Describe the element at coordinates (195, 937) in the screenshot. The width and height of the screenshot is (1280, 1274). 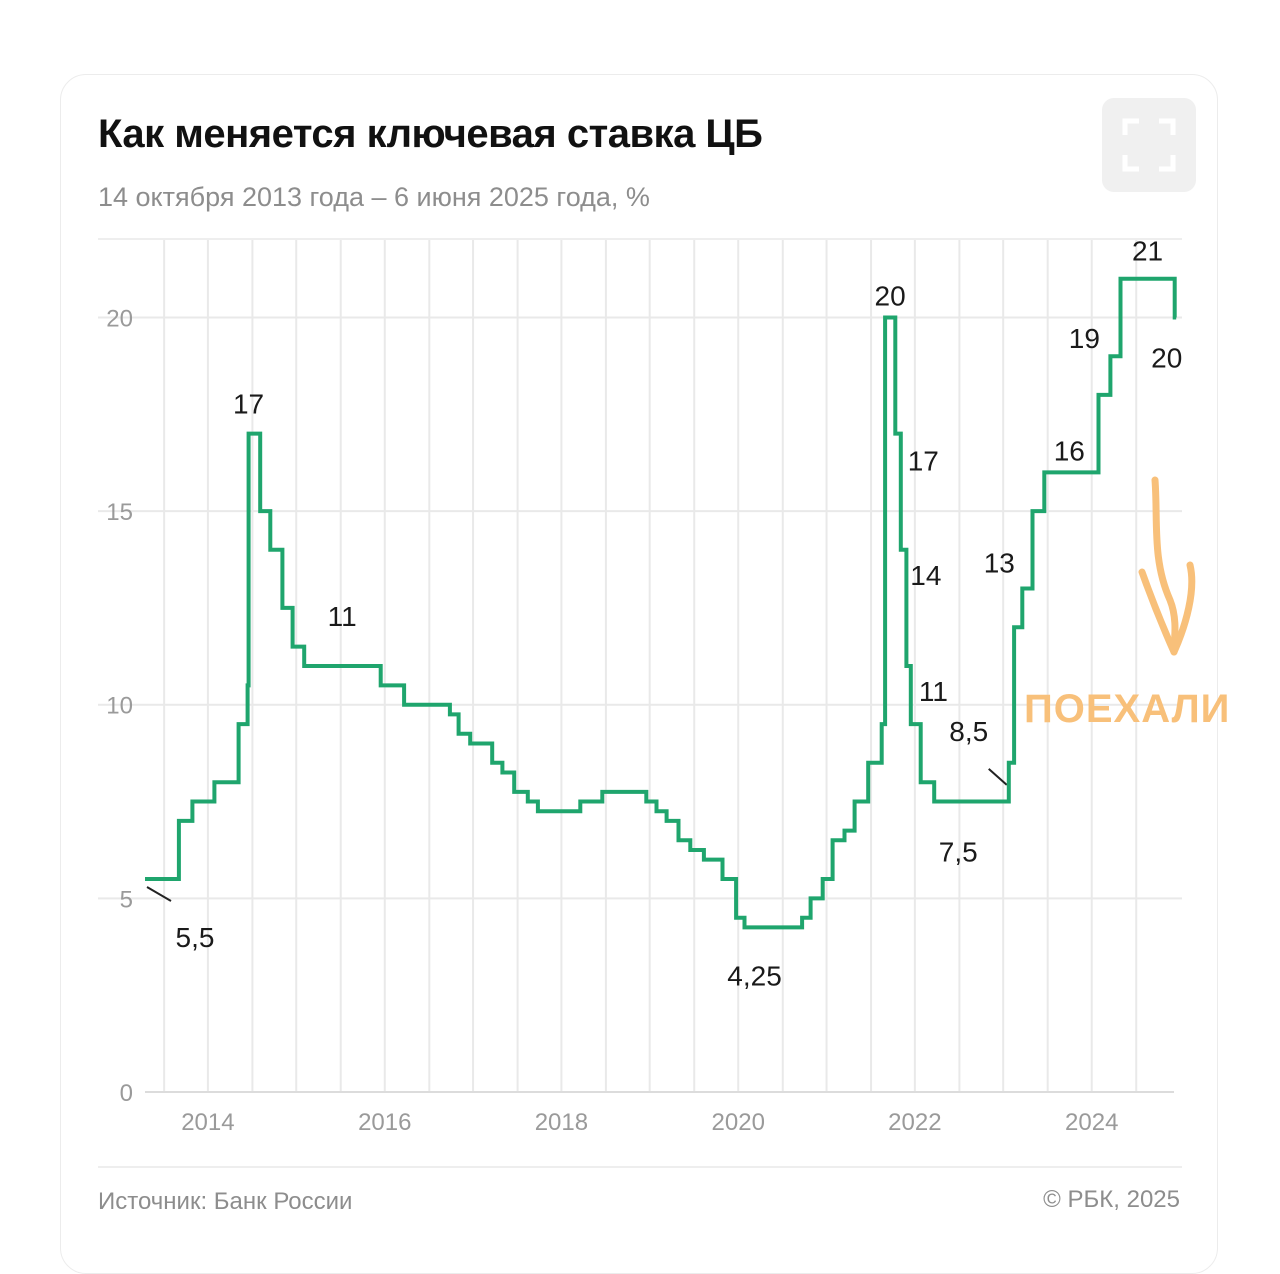
I see `data-label: 5,5` at that location.